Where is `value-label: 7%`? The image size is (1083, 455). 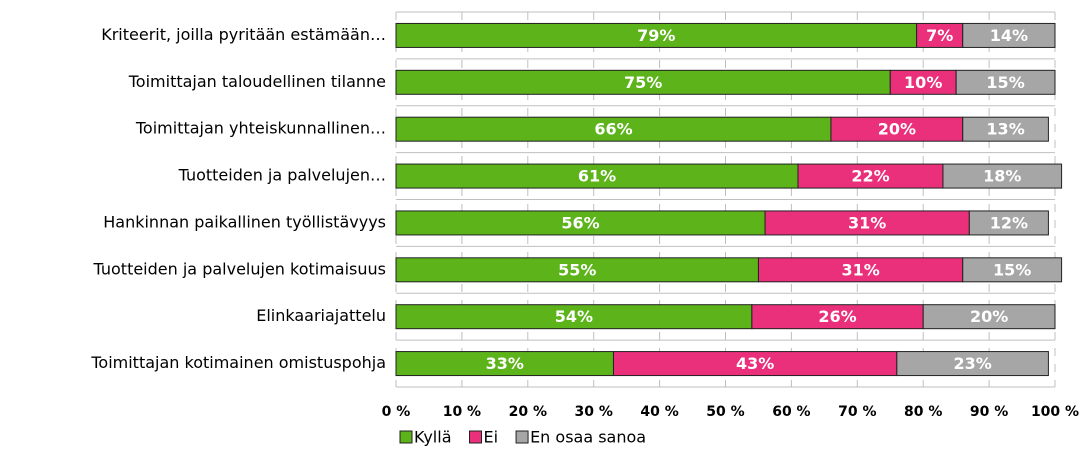 value-label: 7% is located at coordinates (939, 35).